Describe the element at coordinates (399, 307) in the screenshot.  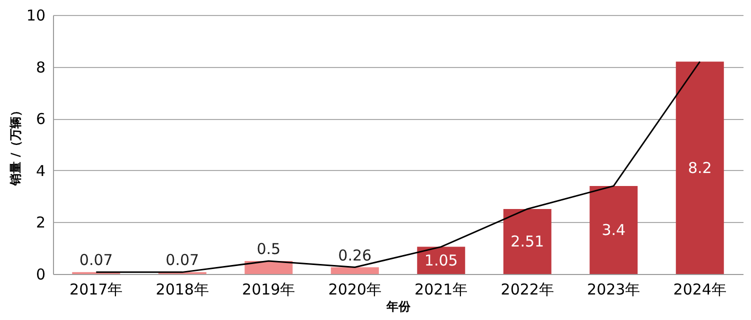
I see `x-axis-title: 年份` at that location.